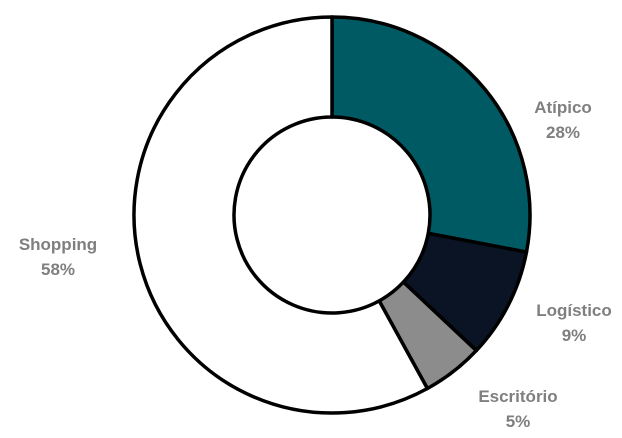  What do you see at coordinates (58, 244) in the screenshot?
I see `label-shopping: Shopping` at bounding box center [58, 244].